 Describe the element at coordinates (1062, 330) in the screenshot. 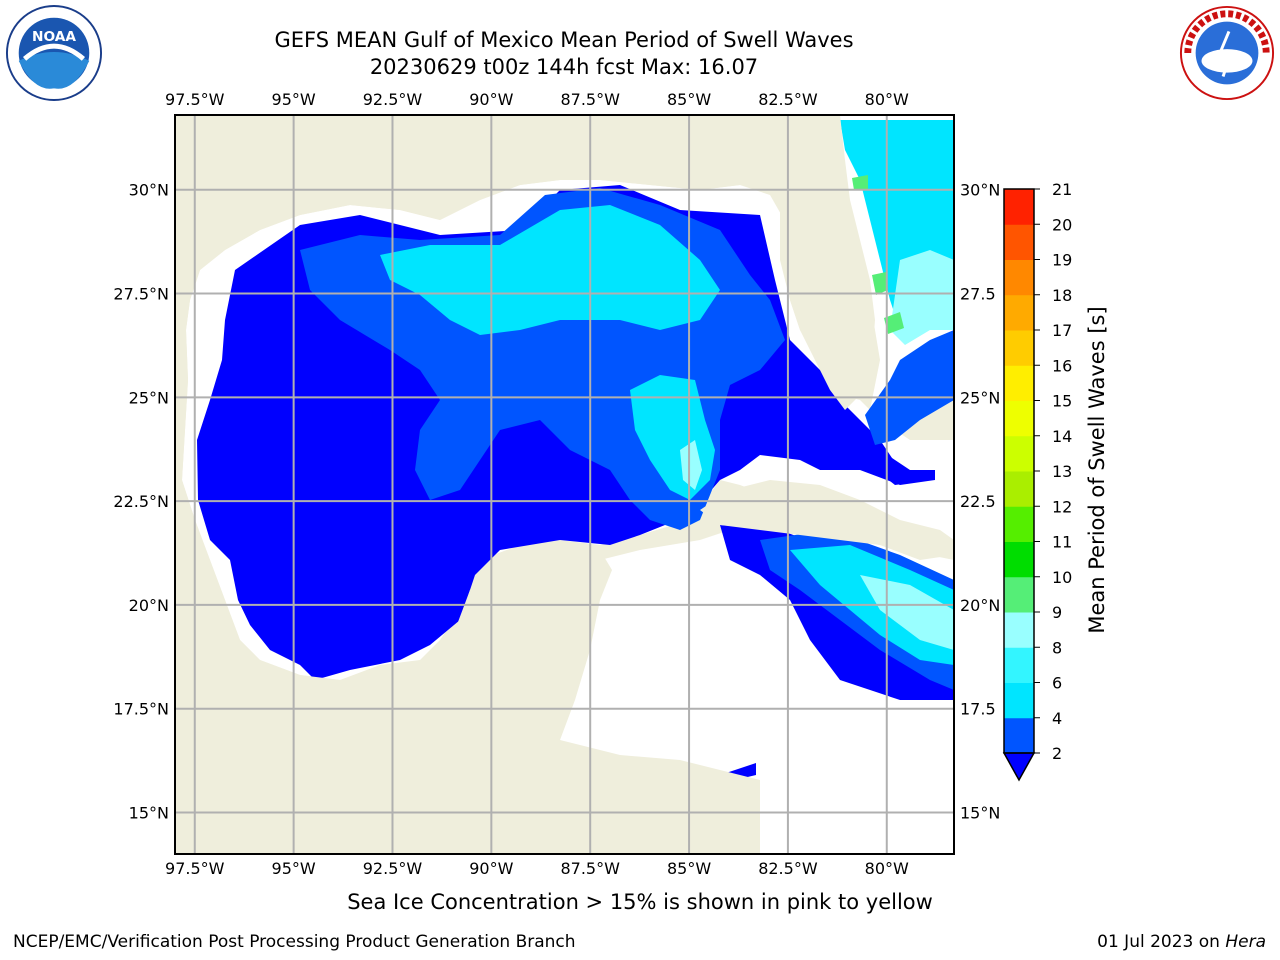

I see `colorbar-tick-label: 17` at that location.